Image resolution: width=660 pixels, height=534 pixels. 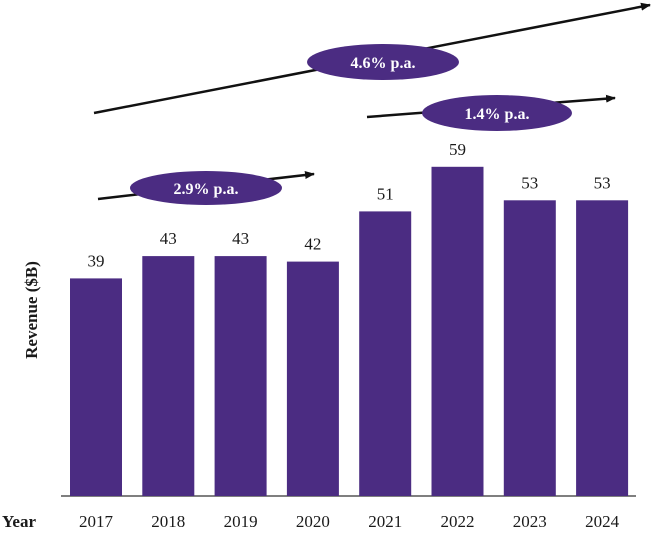 I want to click on x-tick-label-2019: 2019, so click(x=241, y=521).